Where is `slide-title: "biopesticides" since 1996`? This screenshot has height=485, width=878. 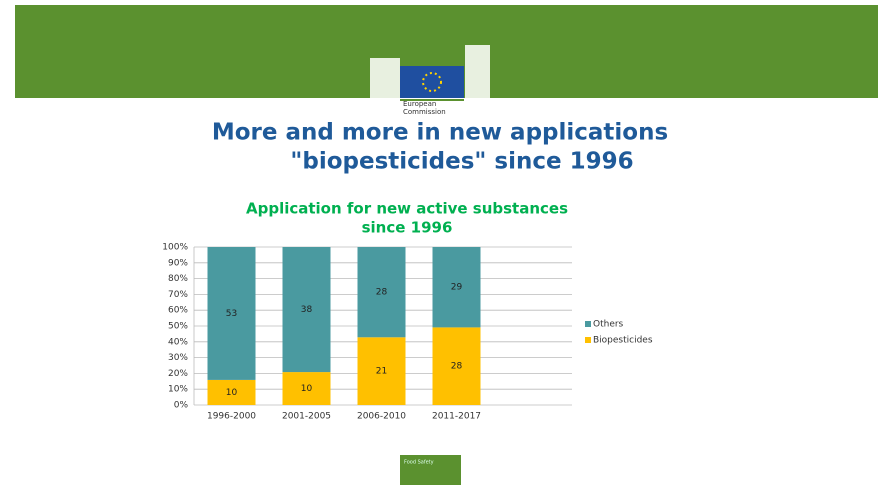 slide-title: "biopesticides" since 1996 is located at coordinates (461, 162).